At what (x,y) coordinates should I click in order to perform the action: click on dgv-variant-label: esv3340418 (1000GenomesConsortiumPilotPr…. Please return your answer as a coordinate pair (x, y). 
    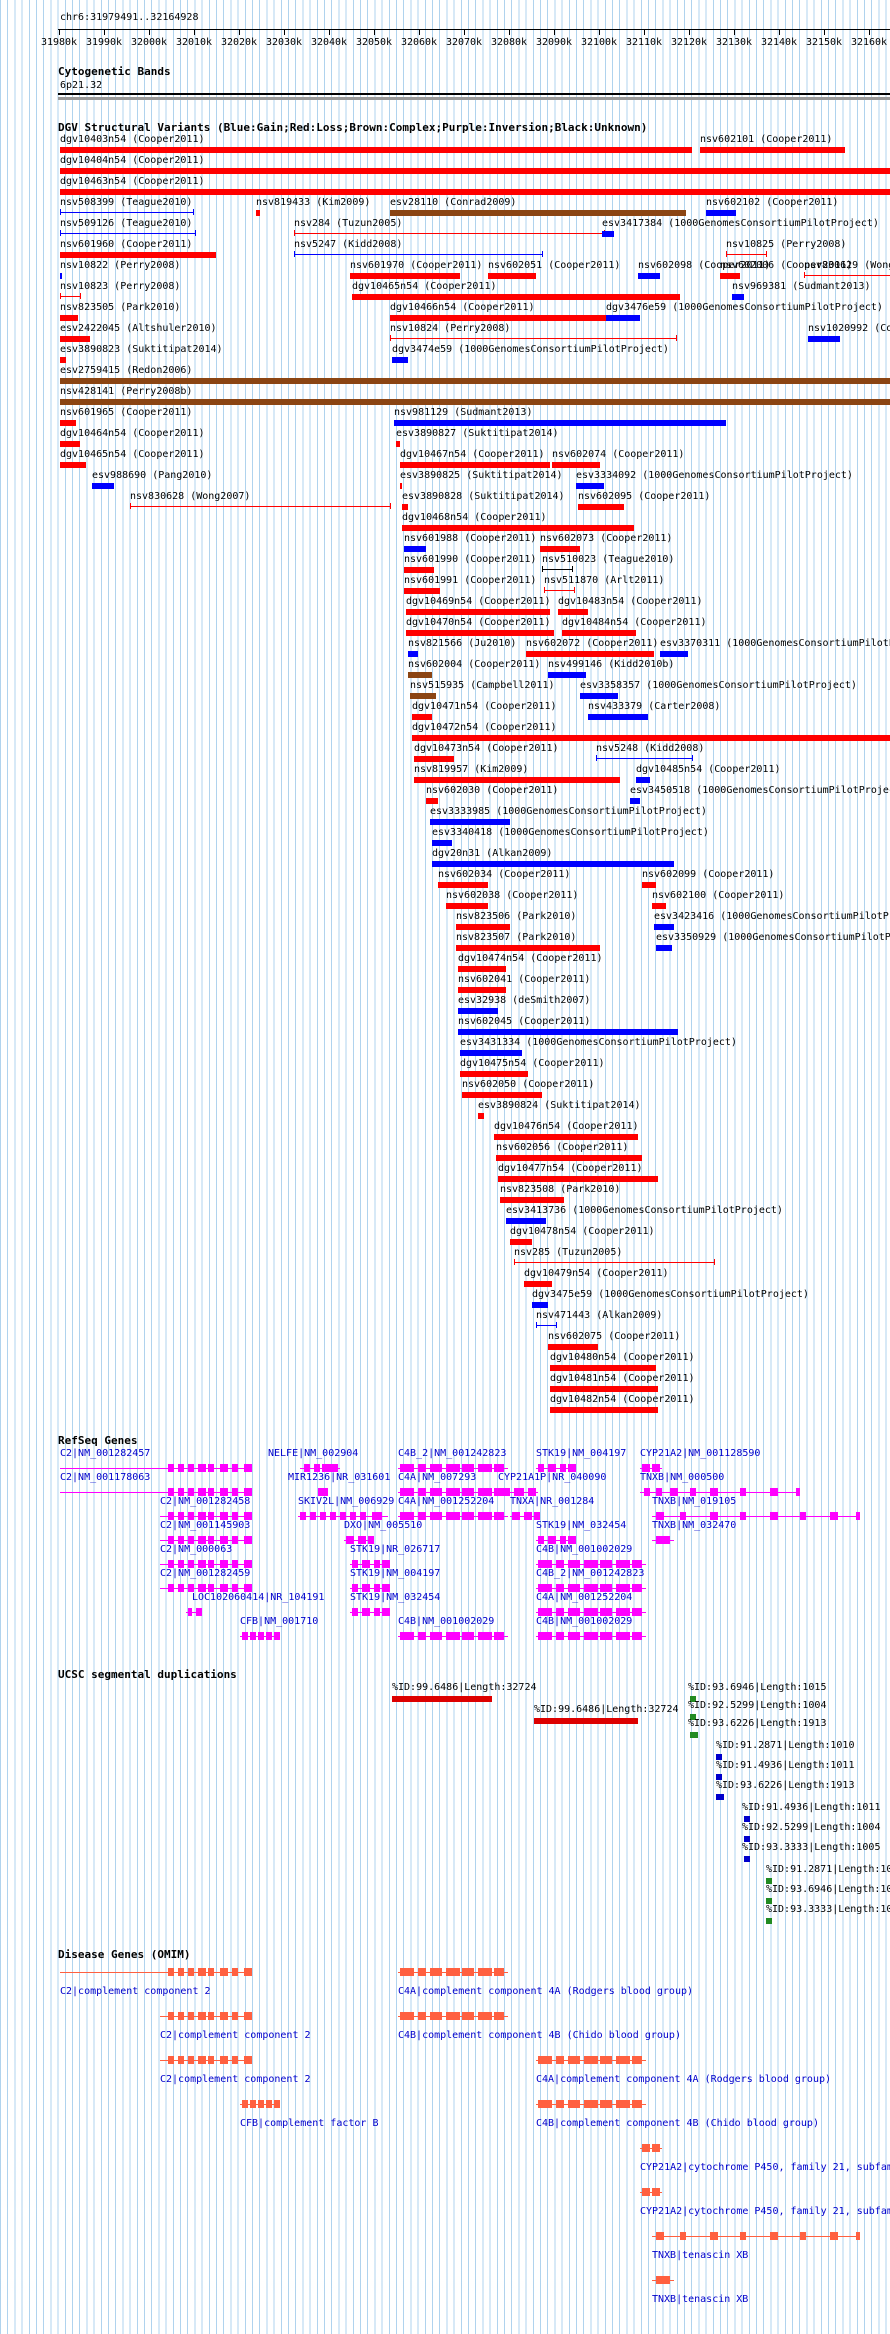
    Looking at the image, I should click on (570, 832).